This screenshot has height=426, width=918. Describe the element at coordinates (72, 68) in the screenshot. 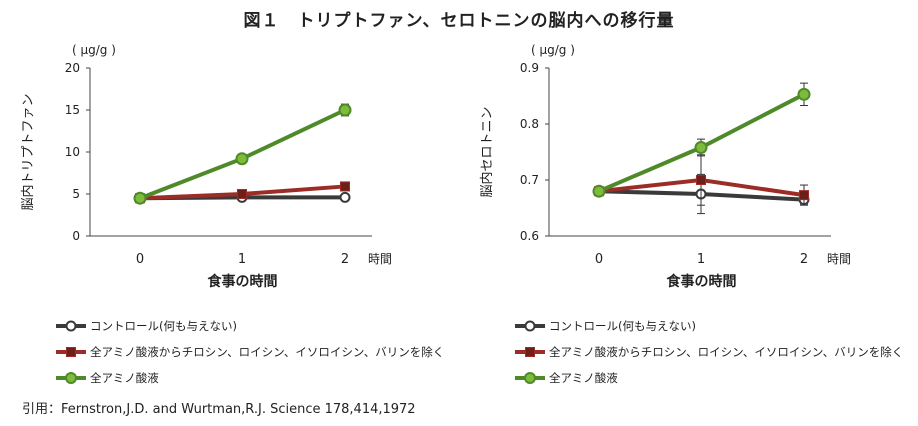

I see `y-tick-label: 20` at that location.